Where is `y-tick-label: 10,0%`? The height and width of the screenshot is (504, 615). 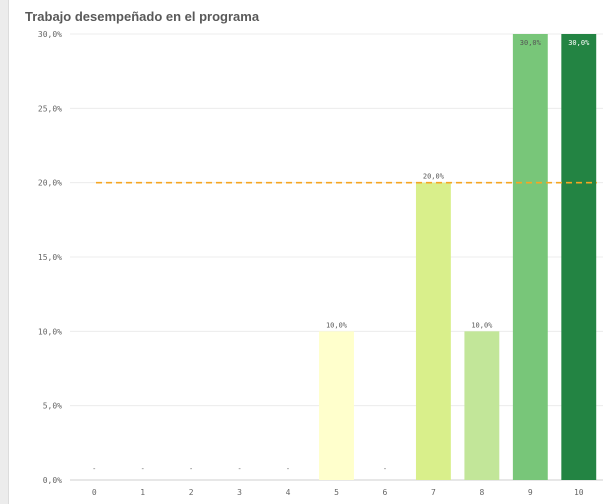
y-tick-label: 10,0% is located at coordinates (50, 331).